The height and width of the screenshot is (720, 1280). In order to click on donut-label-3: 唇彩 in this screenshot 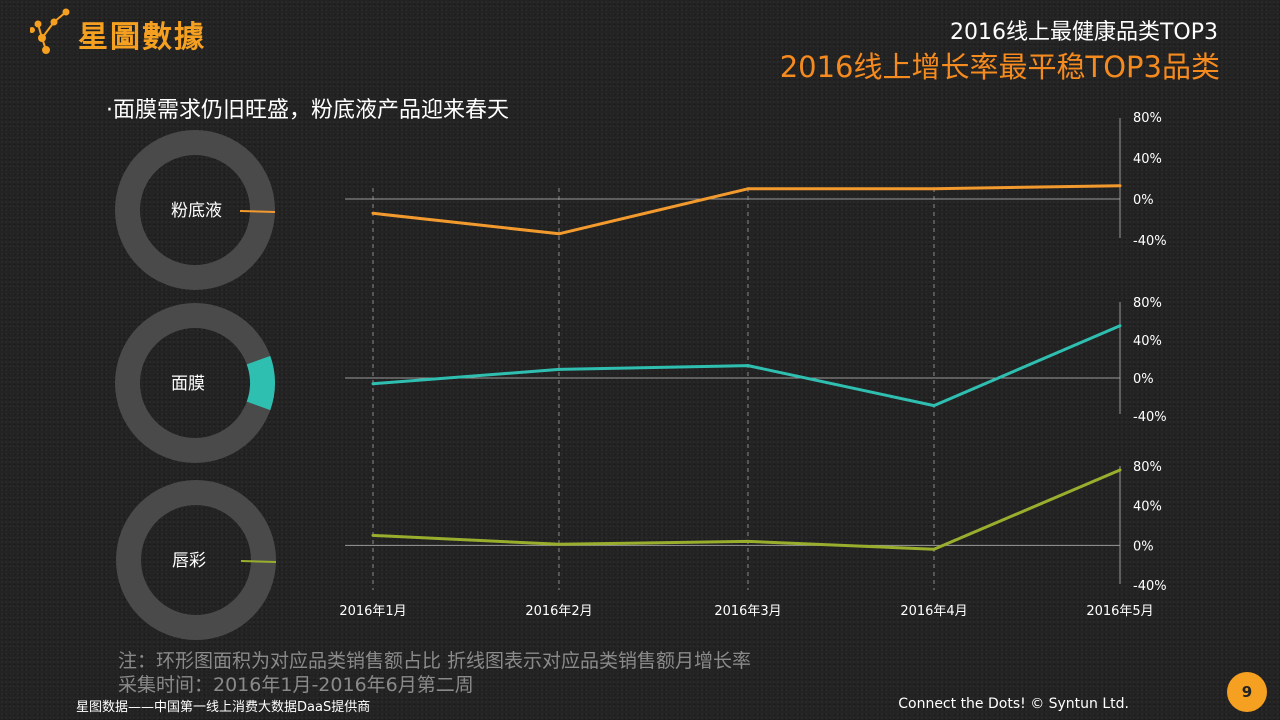, I will do `click(189, 561)`.